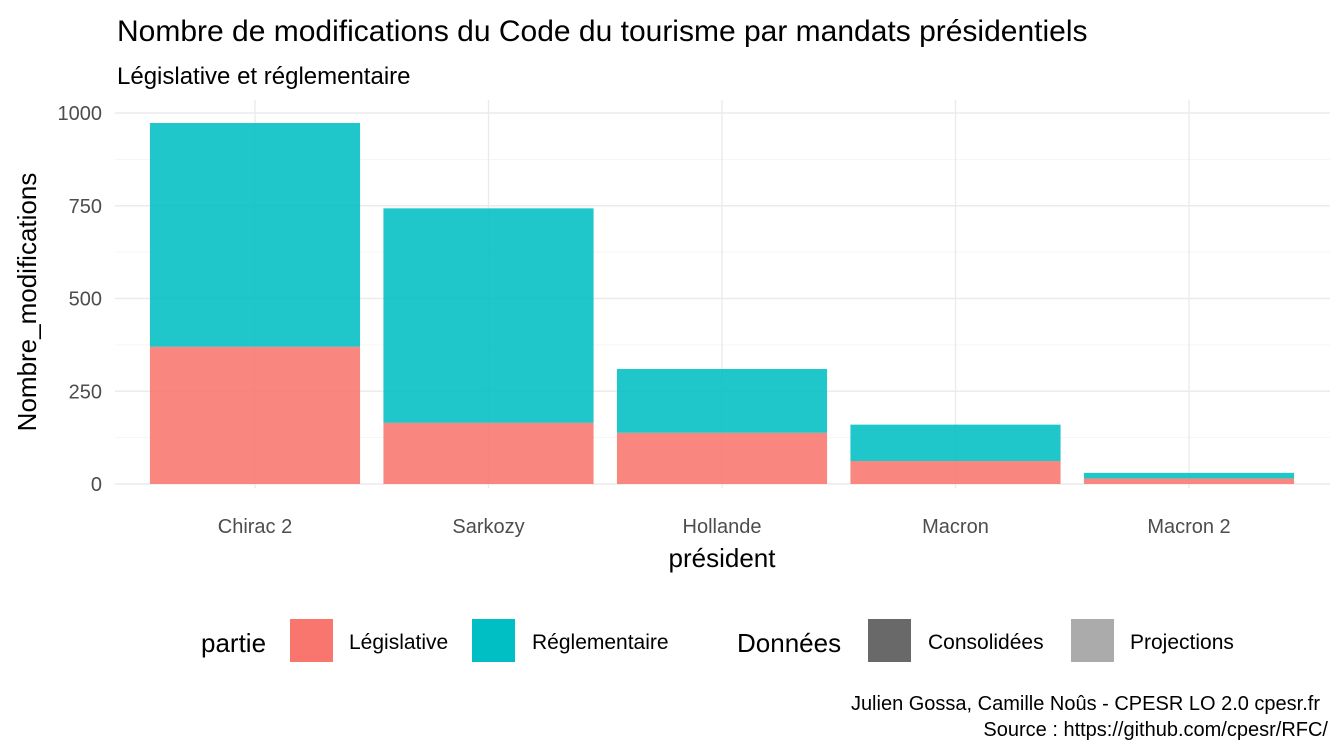  Describe the element at coordinates (986, 642) in the screenshot. I see `legend-label-consolidees: Consolidées` at that location.